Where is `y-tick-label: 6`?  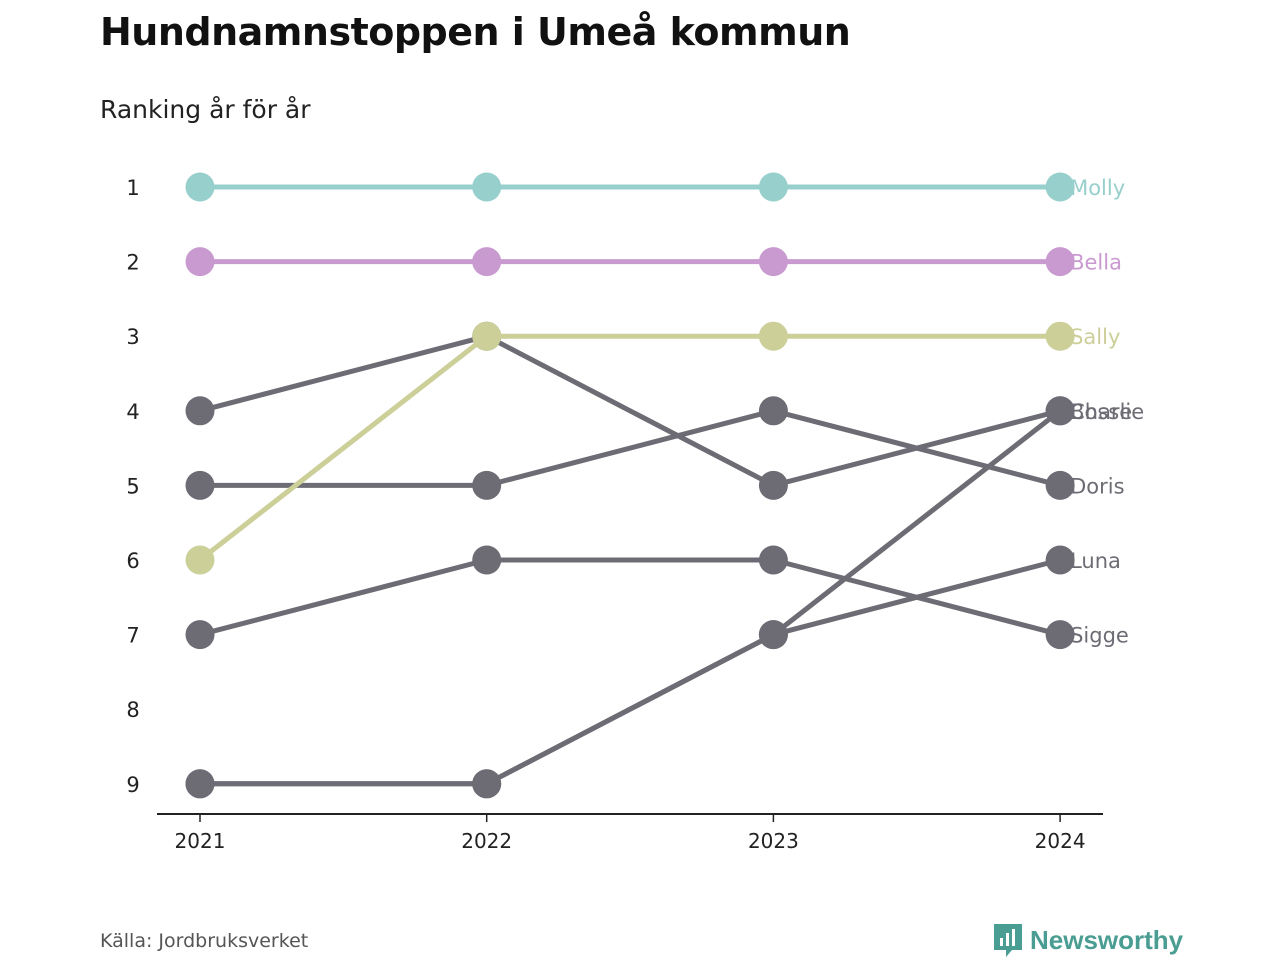 y-tick-label: 6 is located at coordinates (132, 561).